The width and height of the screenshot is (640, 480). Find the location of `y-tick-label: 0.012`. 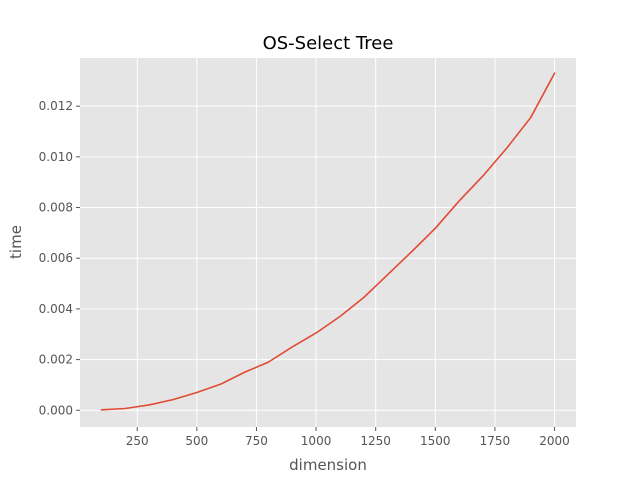

y-tick-label: 0.012 is located at coordinates (56, 106).